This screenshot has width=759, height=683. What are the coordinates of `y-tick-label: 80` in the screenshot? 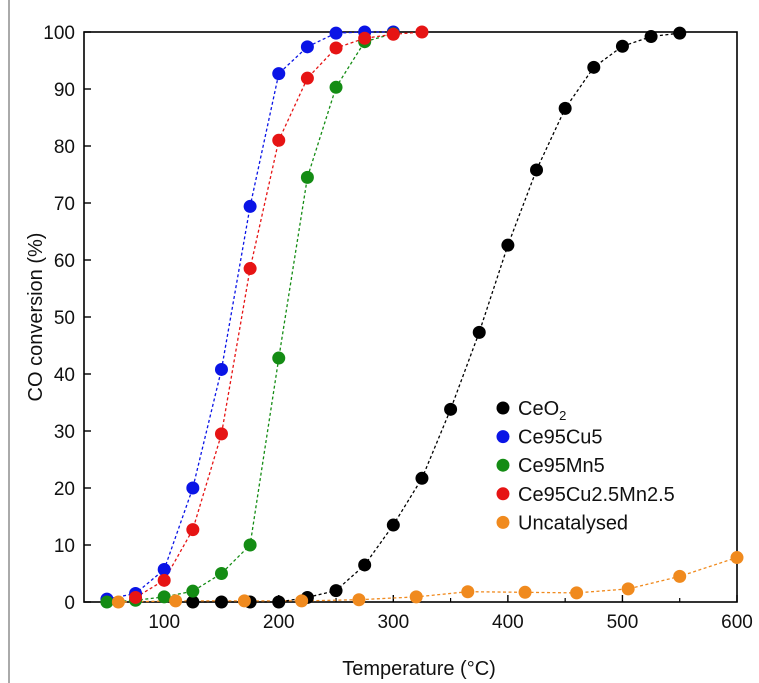 It's located at (64, 147).